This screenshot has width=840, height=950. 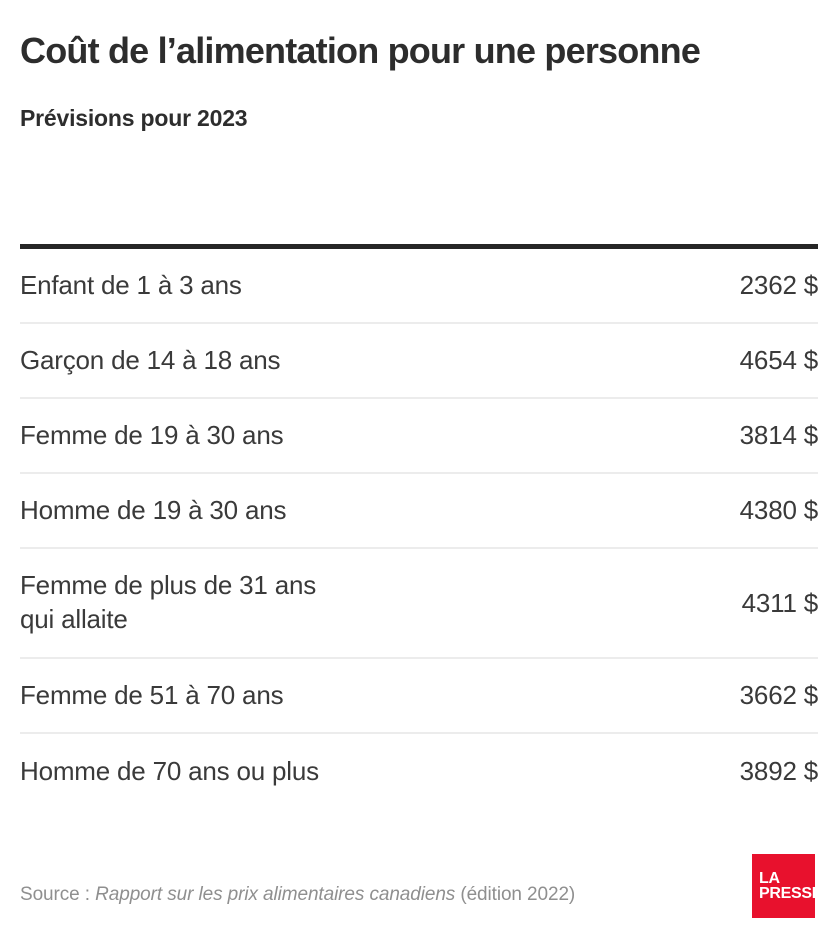 What do you see at coordinates (779, 360) in the screenshot?
I see `row-value: 4654 $` at bounding box center [779, 360].